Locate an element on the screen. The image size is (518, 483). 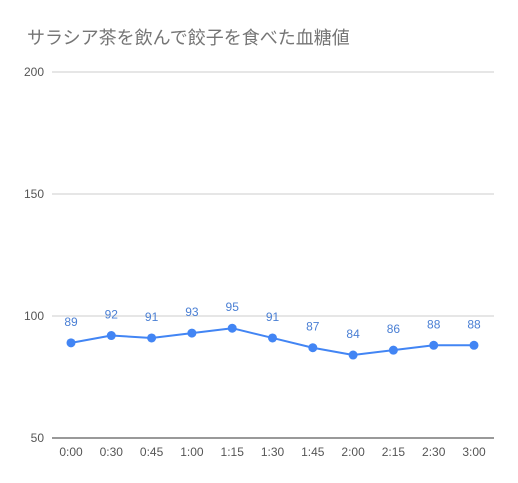
data-label: 87 is located at coordinates (313, 327).